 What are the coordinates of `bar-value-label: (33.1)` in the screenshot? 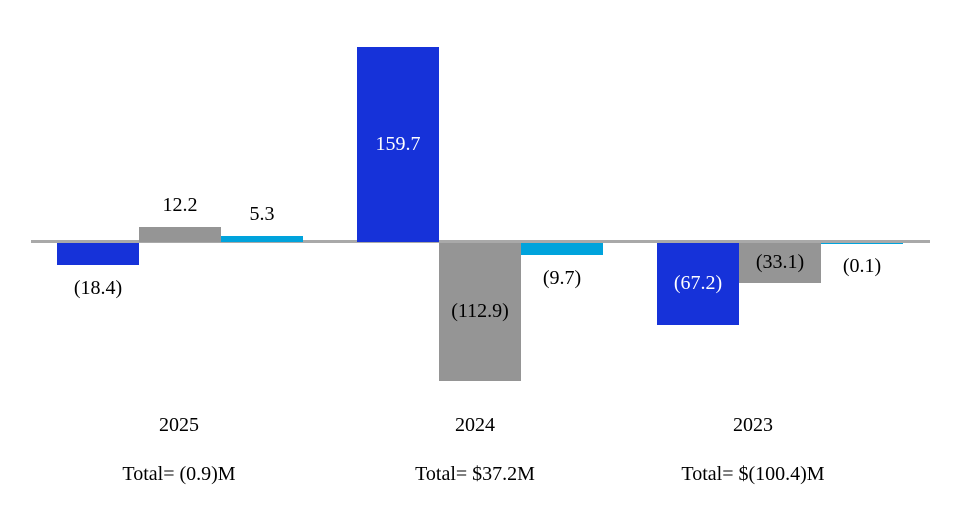 It's located at (780, 262).